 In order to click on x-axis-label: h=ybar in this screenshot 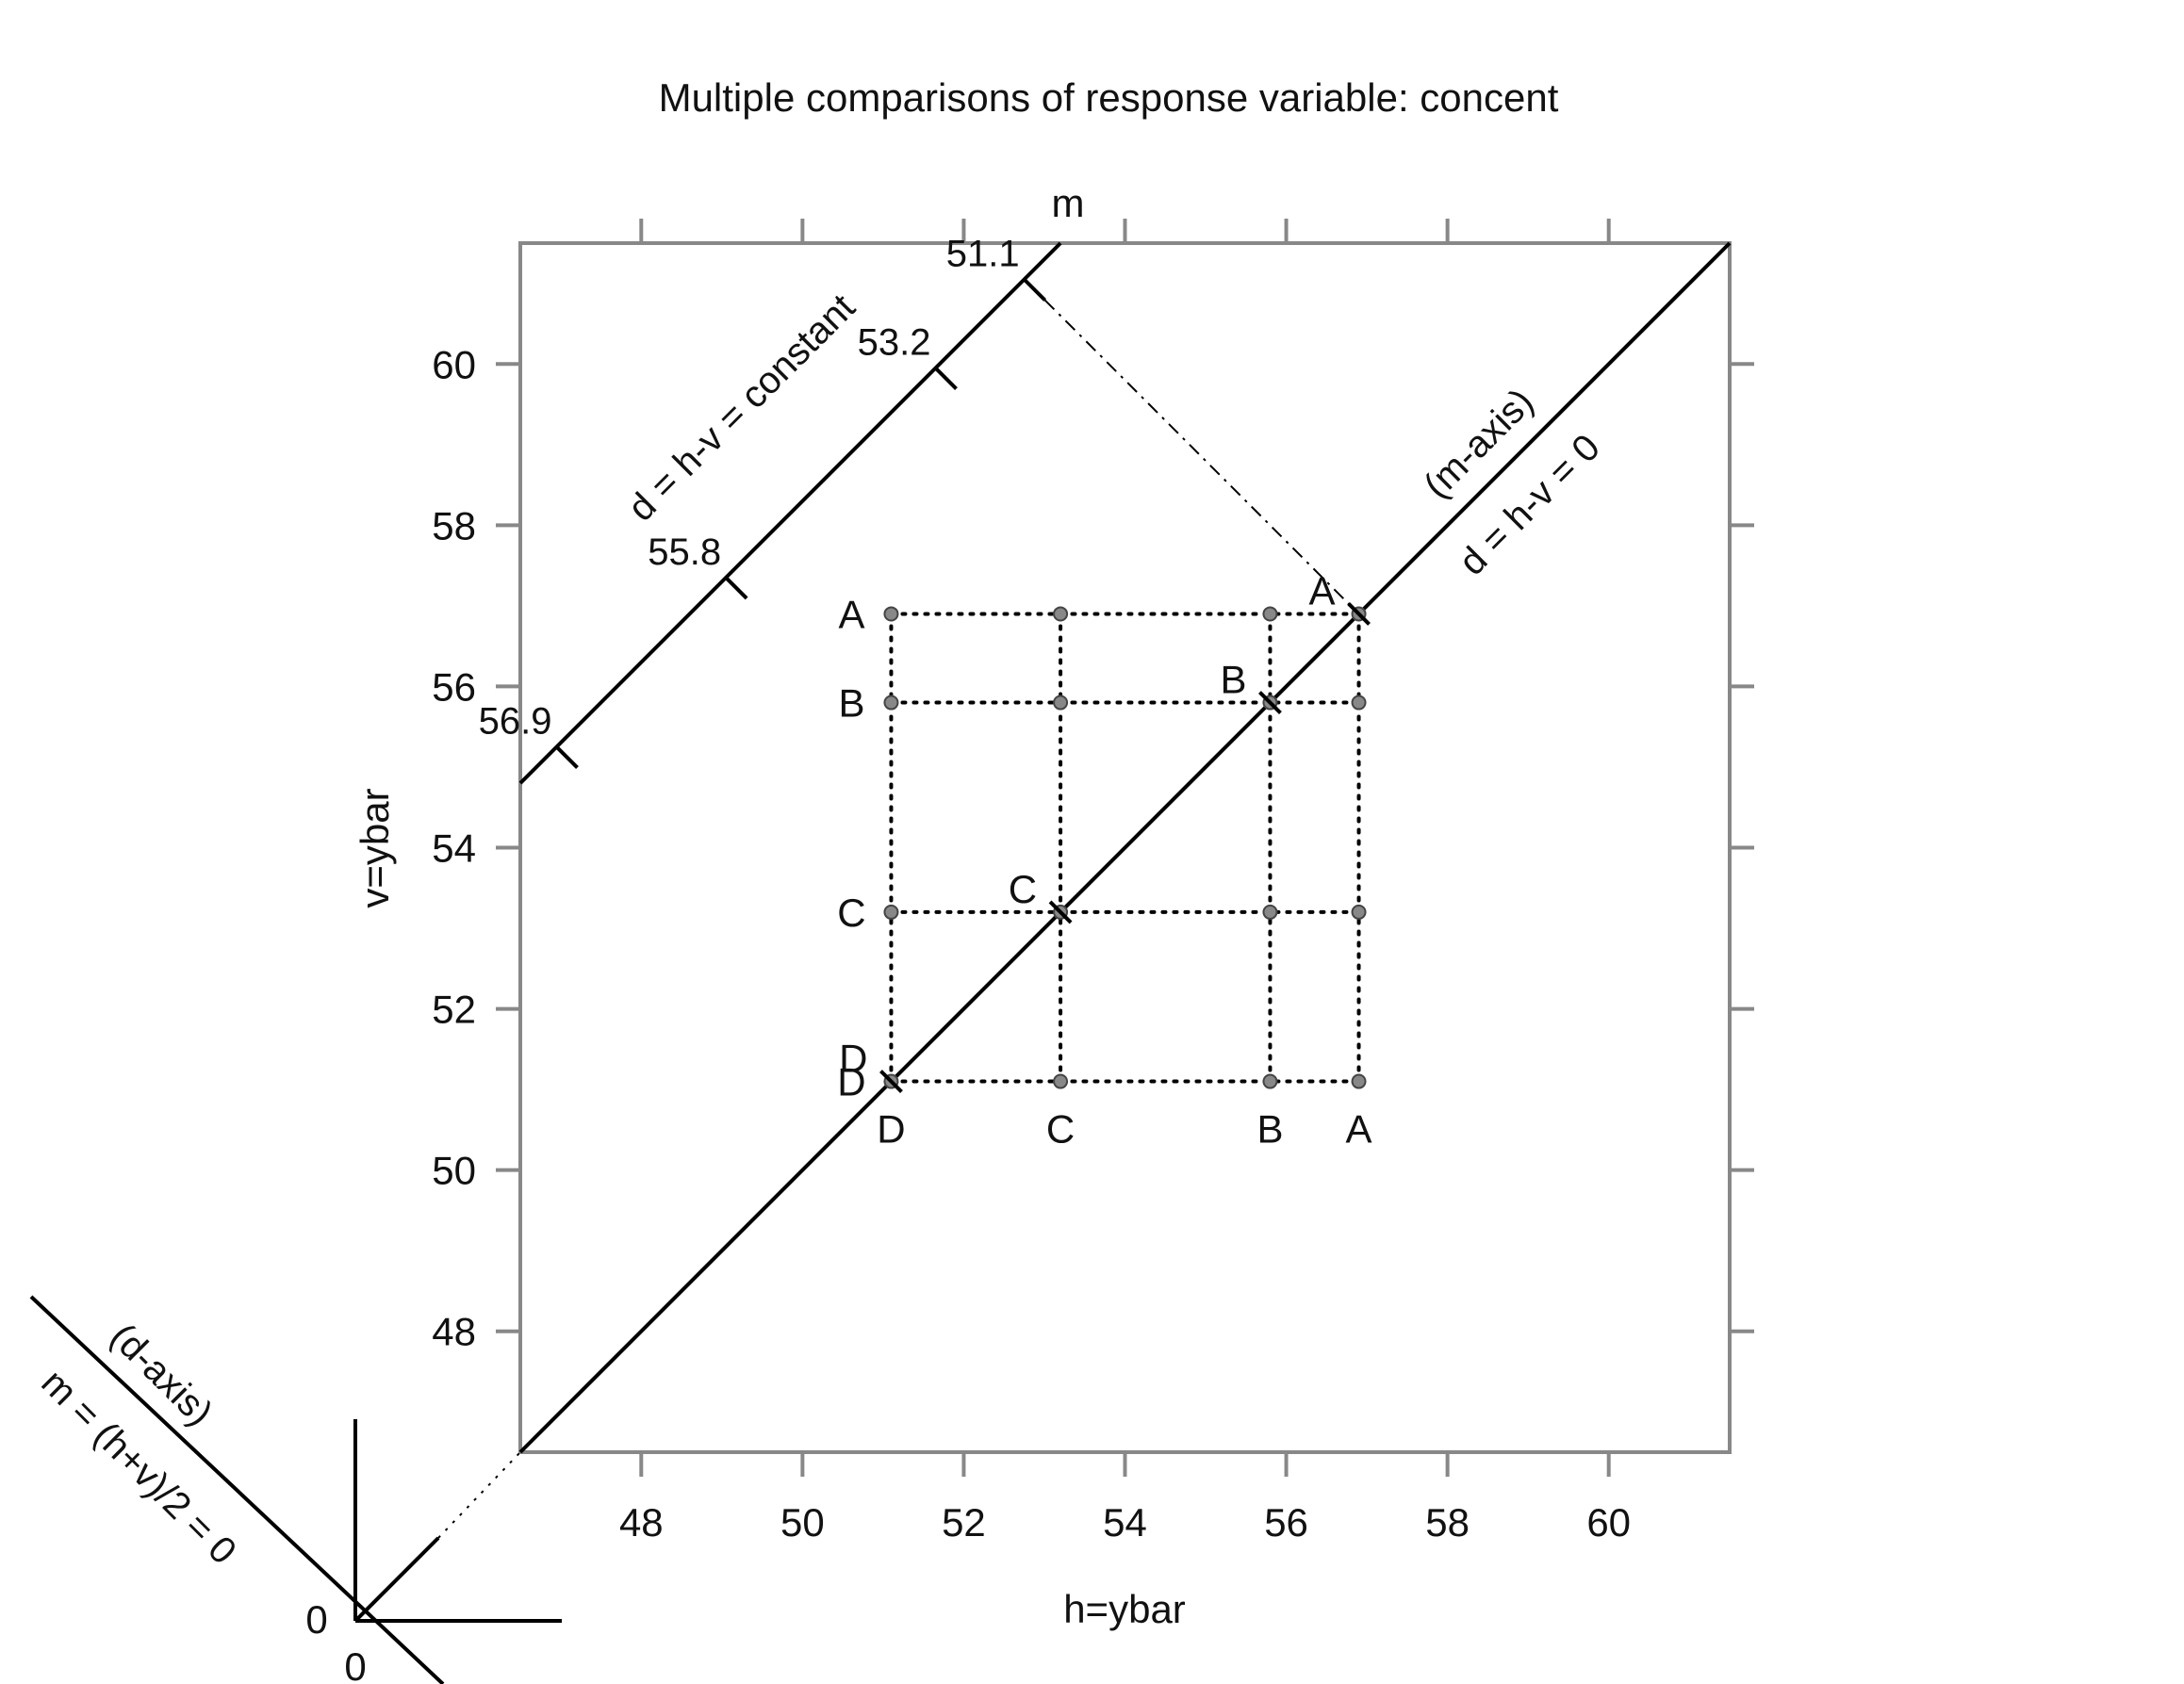, I will do `click(1124, 1609)`.